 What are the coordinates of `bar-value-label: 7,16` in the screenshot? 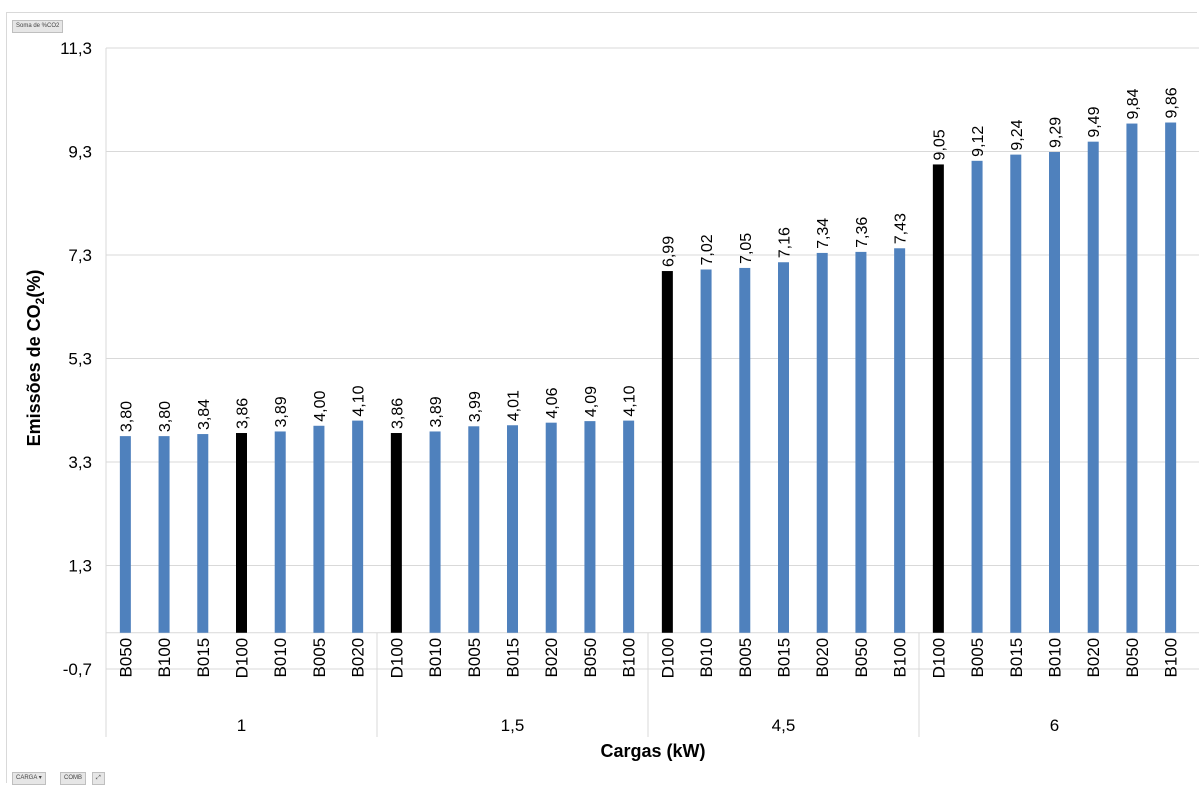 It's located at (785, 242).